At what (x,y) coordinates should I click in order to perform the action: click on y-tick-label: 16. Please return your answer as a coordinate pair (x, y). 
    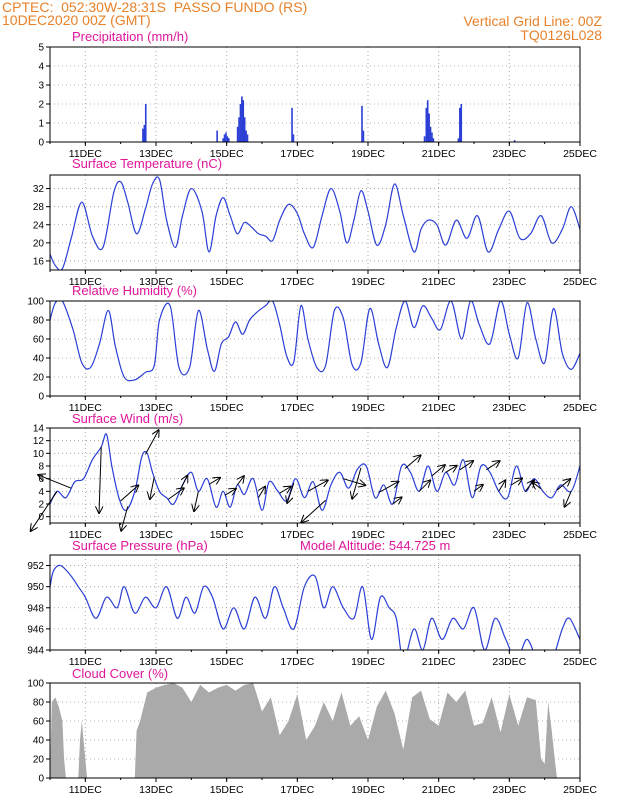
    Looking at the image, I should click on (39, 261).